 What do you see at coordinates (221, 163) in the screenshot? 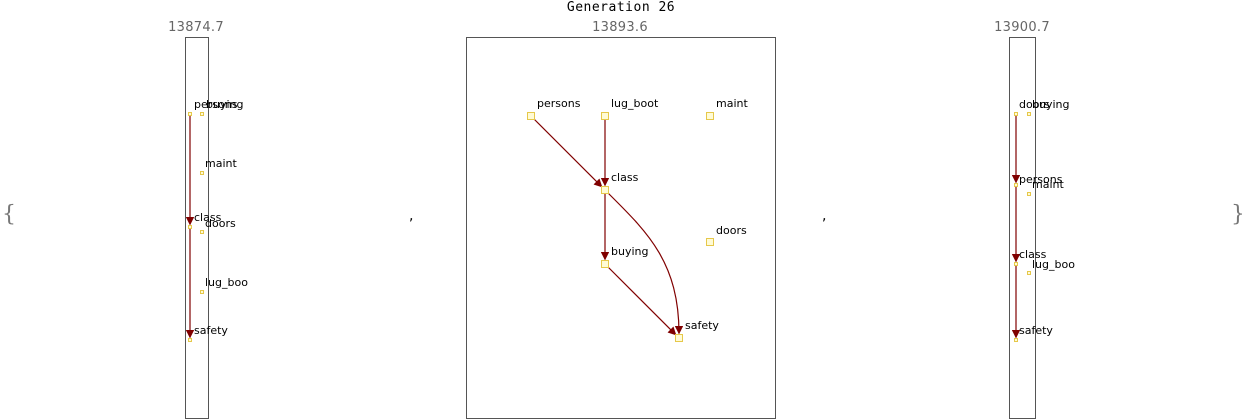
I see `graph-1-label-maint: maint` at bounding box center [221, 163].